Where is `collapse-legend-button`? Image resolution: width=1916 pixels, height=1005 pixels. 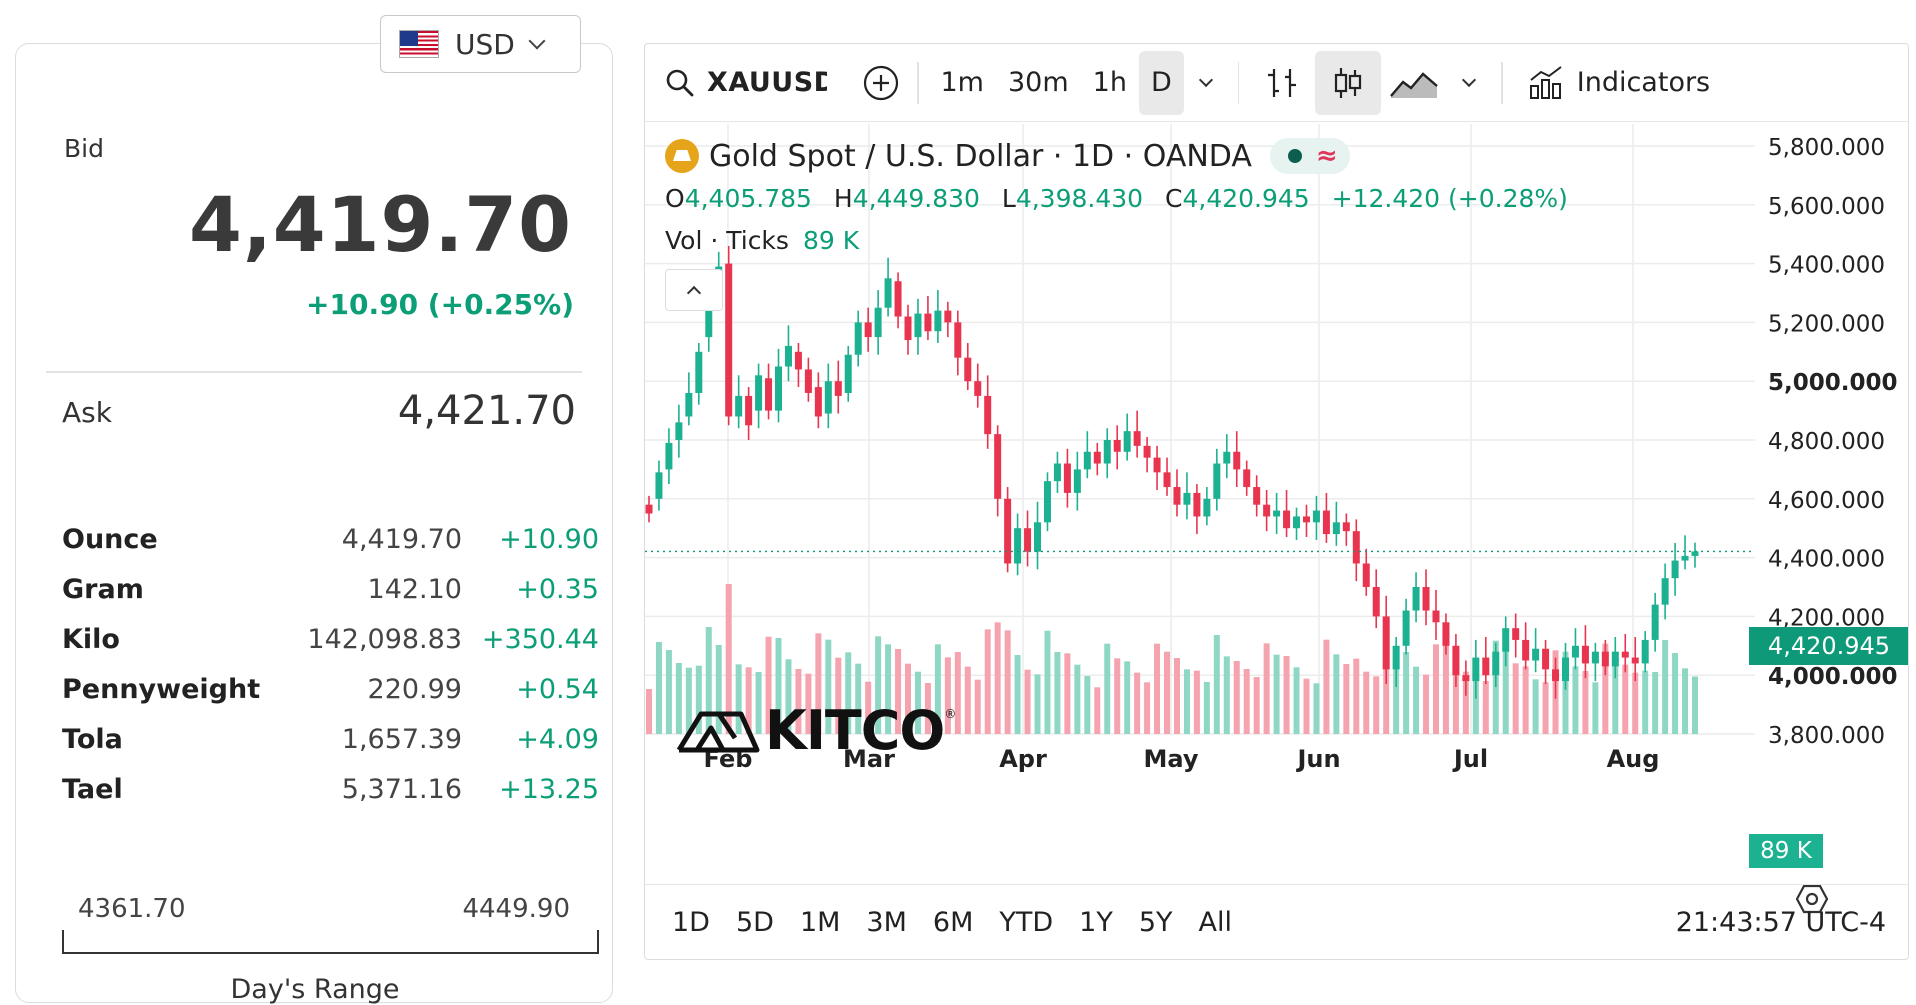
collapse-legend-button is located at coordinates (694, 290).